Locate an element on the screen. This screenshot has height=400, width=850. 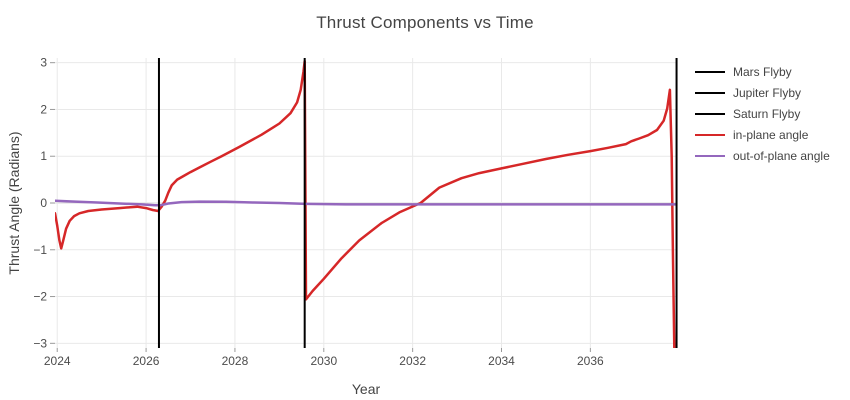
x-tick-label: 2032 is located at coordinates (412, 361).